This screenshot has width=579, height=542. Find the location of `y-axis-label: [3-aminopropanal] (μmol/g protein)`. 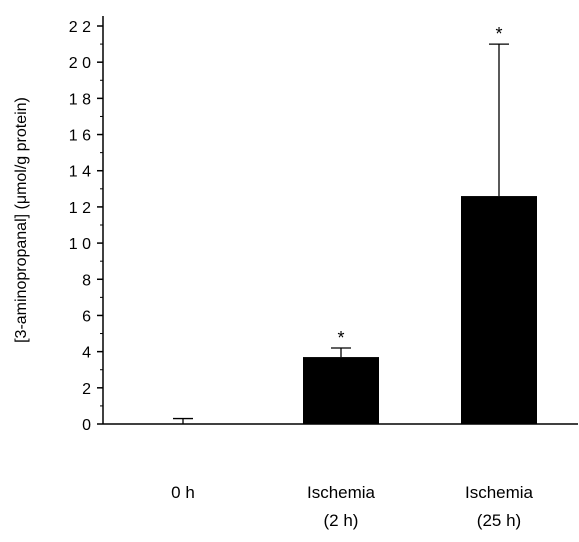

y-axis-label: [3-aminopropanal] (μmol/g protein) is located at coordinates (21, 220).